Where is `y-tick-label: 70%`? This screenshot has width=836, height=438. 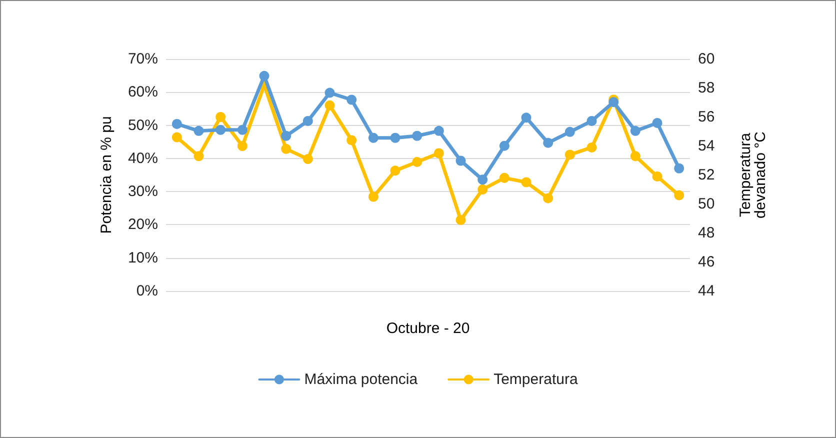
y-tick-label: 70% is located at coordinates (143, 59).